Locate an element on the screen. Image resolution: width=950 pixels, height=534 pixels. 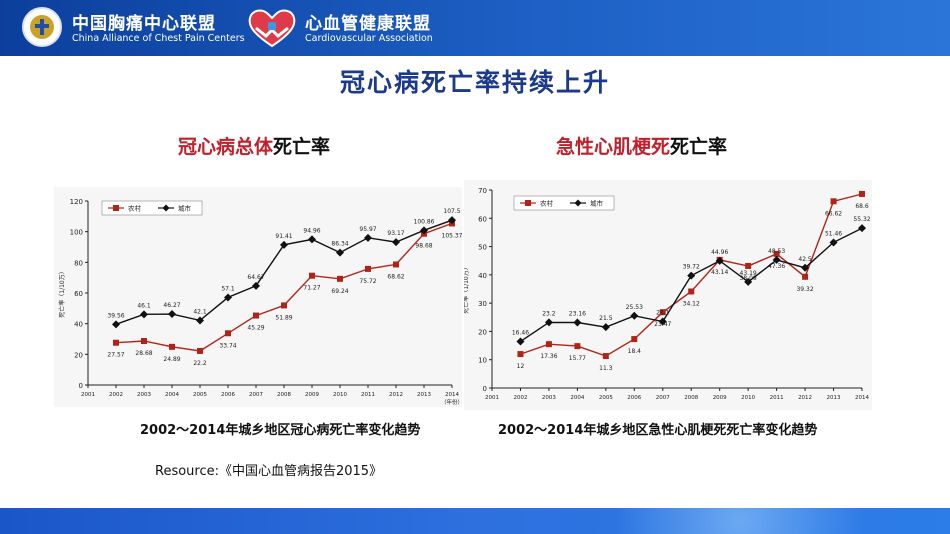
x-tick-label: 2008 is located at coordinates (691, 398).